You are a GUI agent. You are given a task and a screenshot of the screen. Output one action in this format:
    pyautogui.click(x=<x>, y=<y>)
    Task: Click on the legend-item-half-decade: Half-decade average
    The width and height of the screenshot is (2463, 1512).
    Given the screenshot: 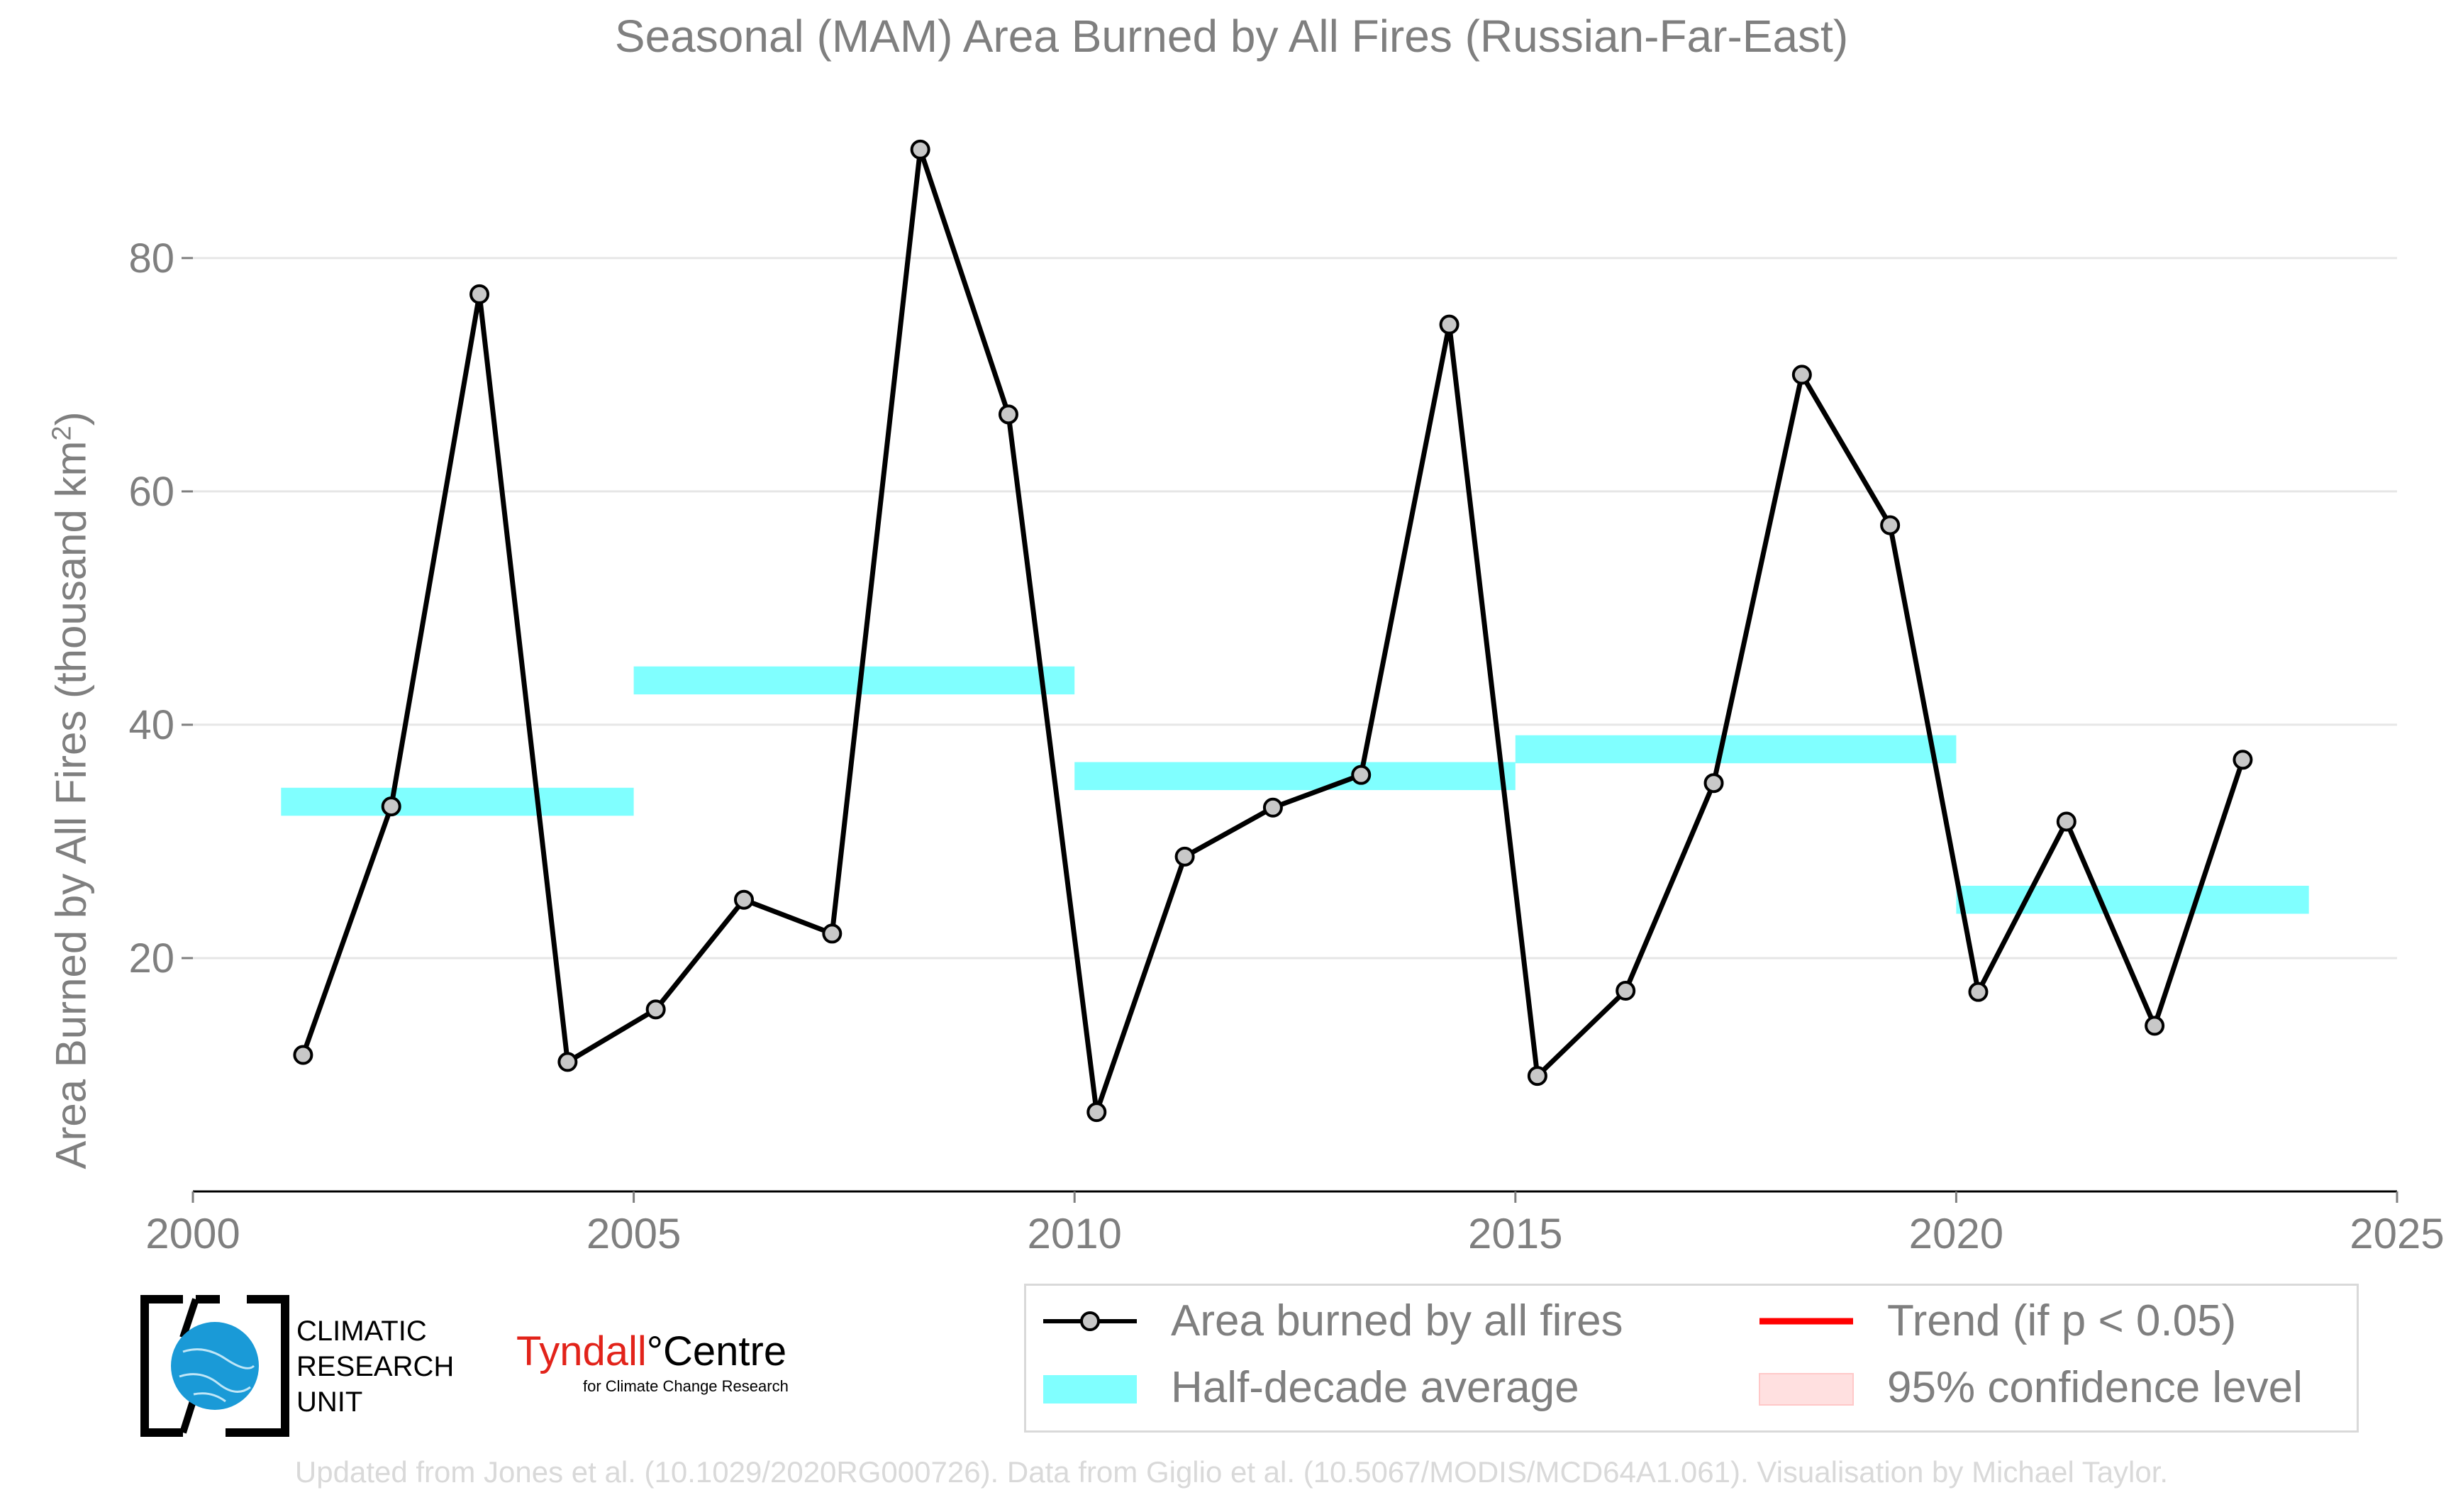 What is the action you would take?
    pyautogui.click(x=1309, y=1387)
    